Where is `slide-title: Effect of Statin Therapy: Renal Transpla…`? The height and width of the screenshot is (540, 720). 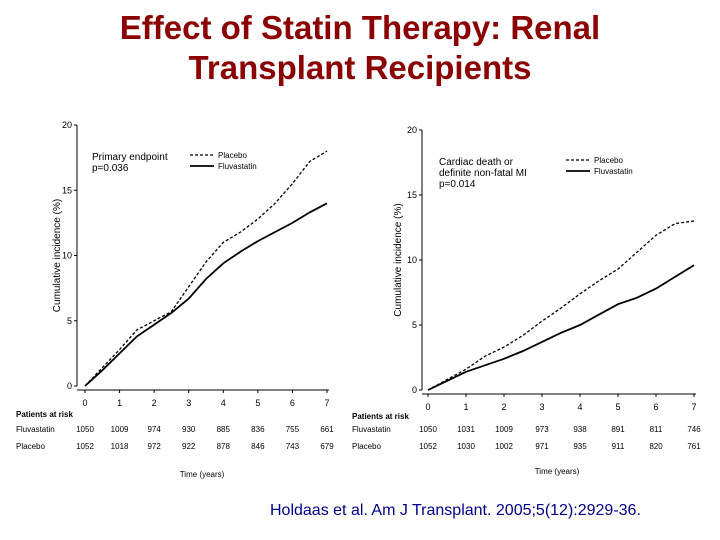 slide-title: Effect of Statin Therapy: Renal Transpla… is located at coordinates (360, 48).